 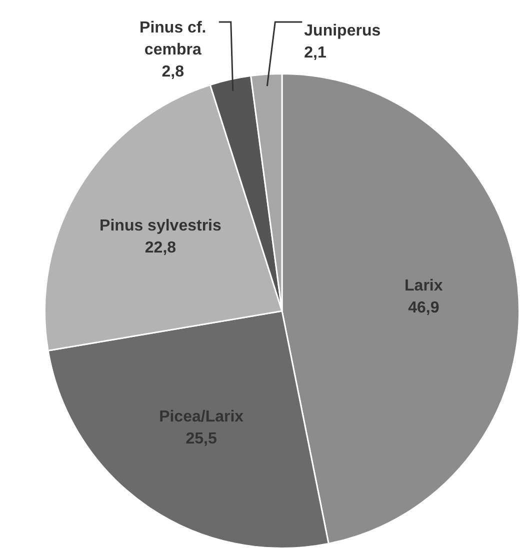 What do you see at coordinates (342, 31) in the screenshot?
I see `slice-label: Juniperus` at bounding box center [342, 31].